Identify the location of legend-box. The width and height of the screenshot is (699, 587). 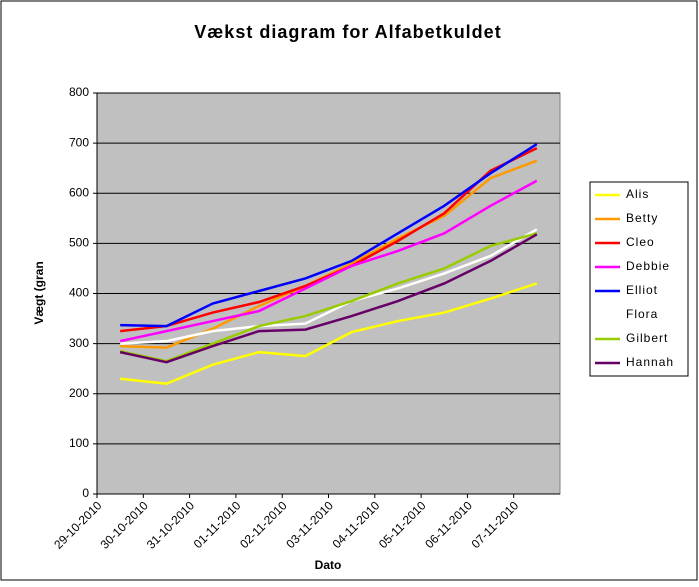
(639, 279).